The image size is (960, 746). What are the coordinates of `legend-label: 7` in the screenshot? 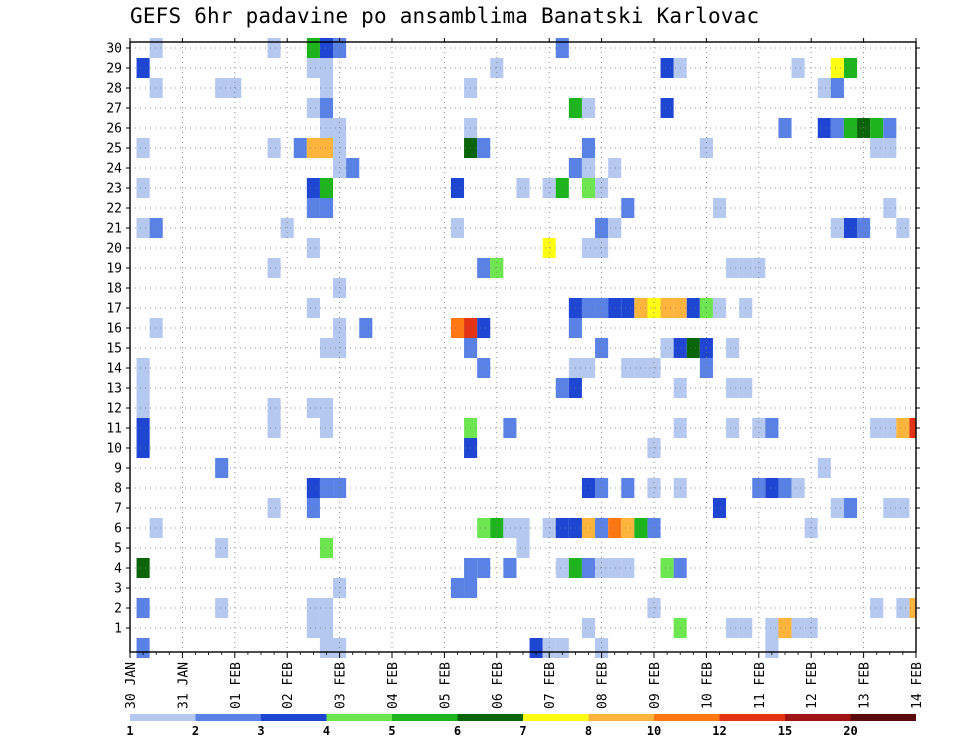 It's located at (522, 731).